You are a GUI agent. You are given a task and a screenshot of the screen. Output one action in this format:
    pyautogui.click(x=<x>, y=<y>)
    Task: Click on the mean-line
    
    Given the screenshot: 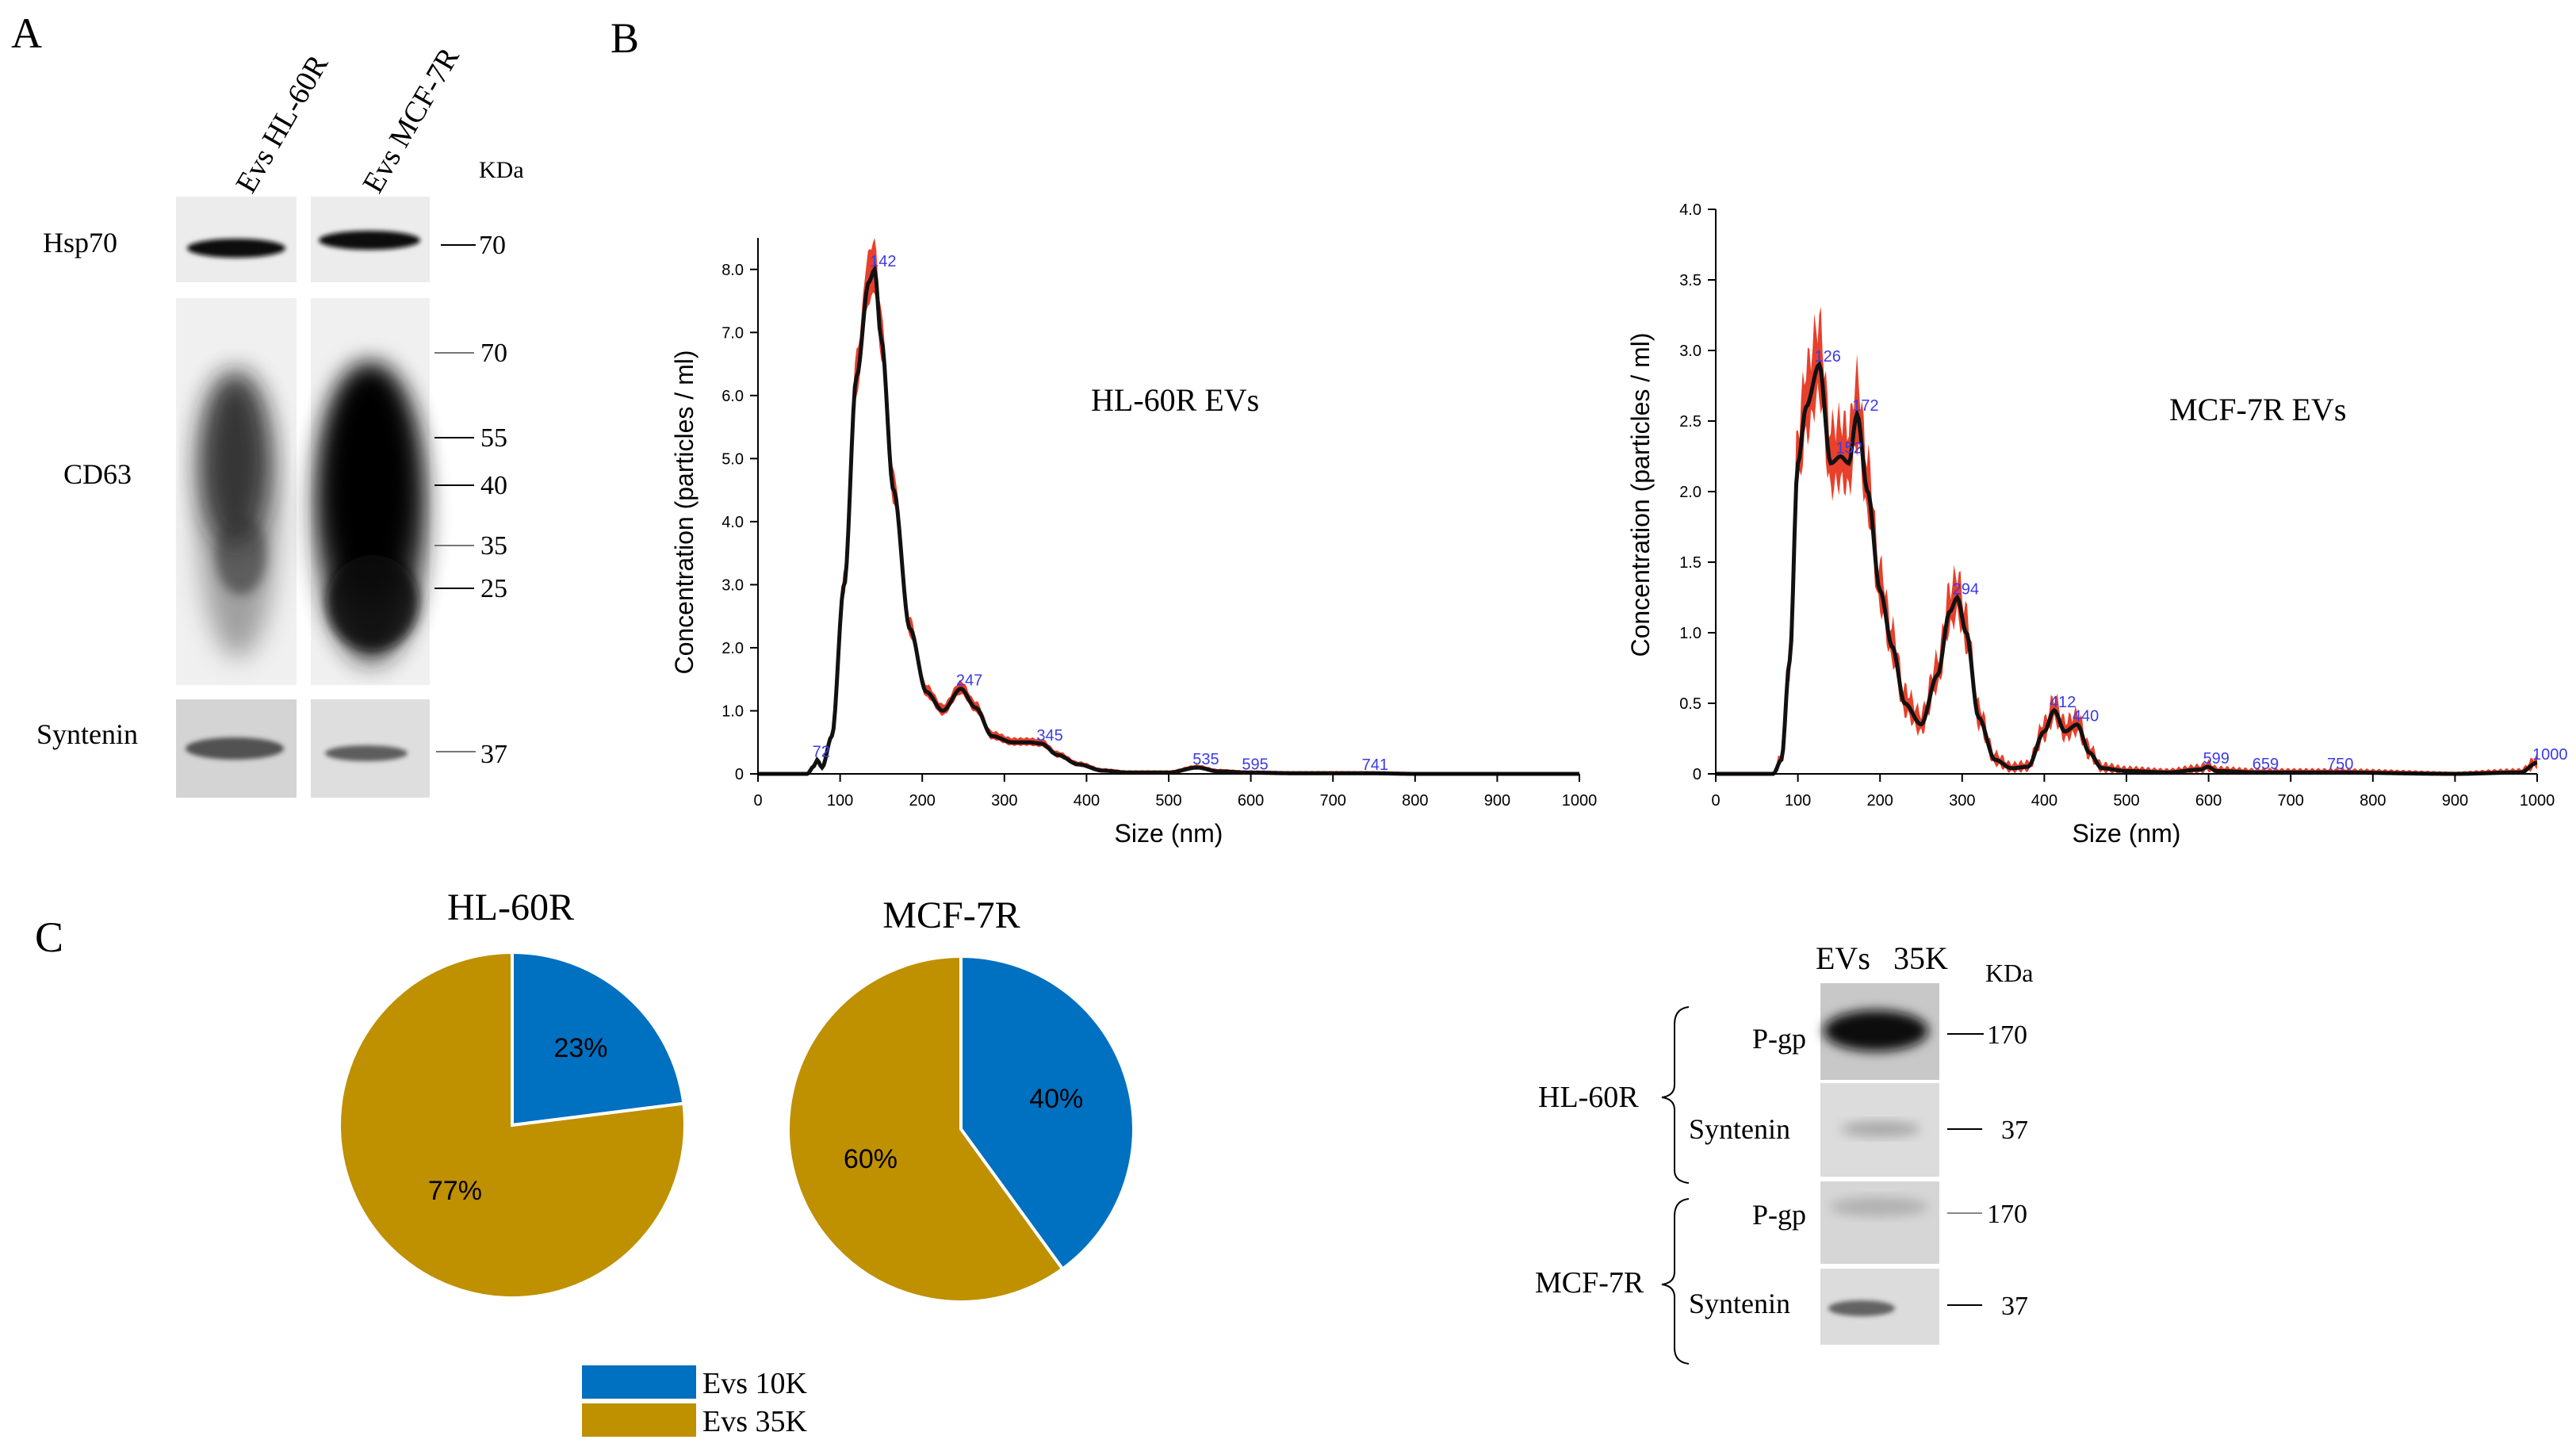 What is the action you would take?
    pyautogui.click(x=1168, y=519)
    